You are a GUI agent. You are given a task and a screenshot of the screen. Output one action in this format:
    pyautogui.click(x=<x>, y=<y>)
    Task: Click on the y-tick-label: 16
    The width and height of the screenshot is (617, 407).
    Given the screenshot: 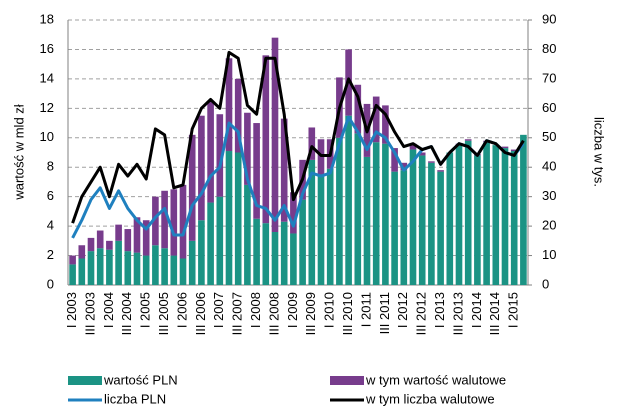 What is the action you would take?
    pyautogui.click(x=47, y=48)
    